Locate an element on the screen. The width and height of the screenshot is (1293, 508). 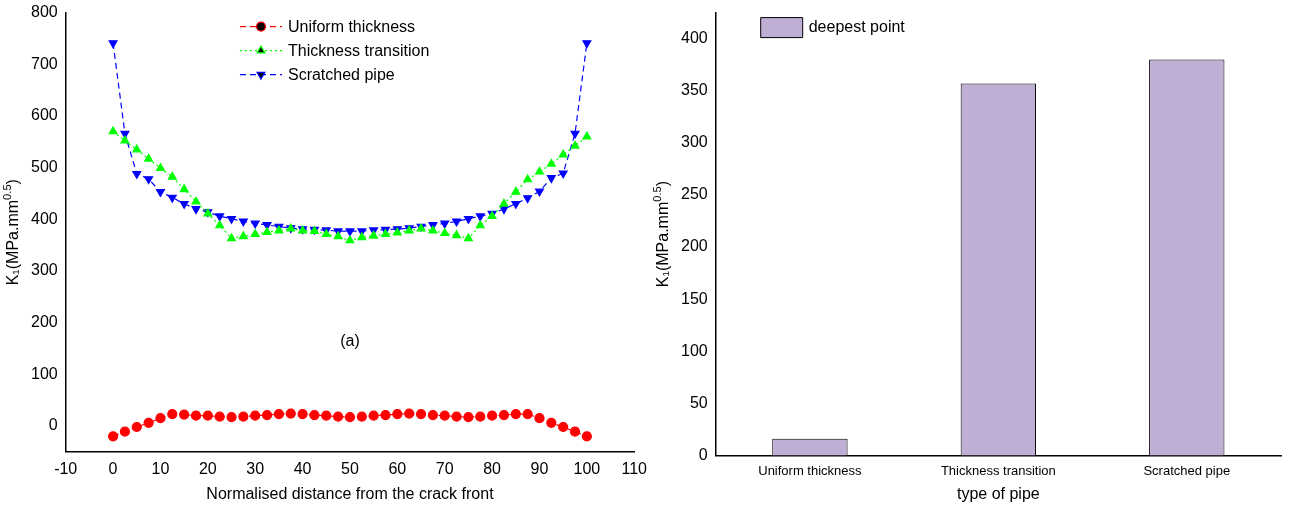
x-axis-title: Normalised distance from the crack front is located at coordinates (350, 494).